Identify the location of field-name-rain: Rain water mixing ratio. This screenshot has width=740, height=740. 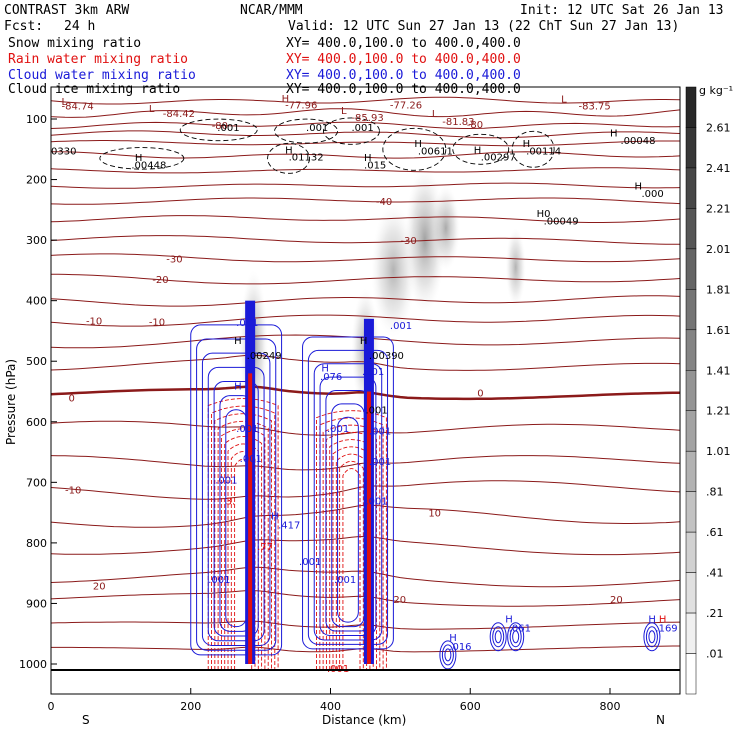
(98, 59).